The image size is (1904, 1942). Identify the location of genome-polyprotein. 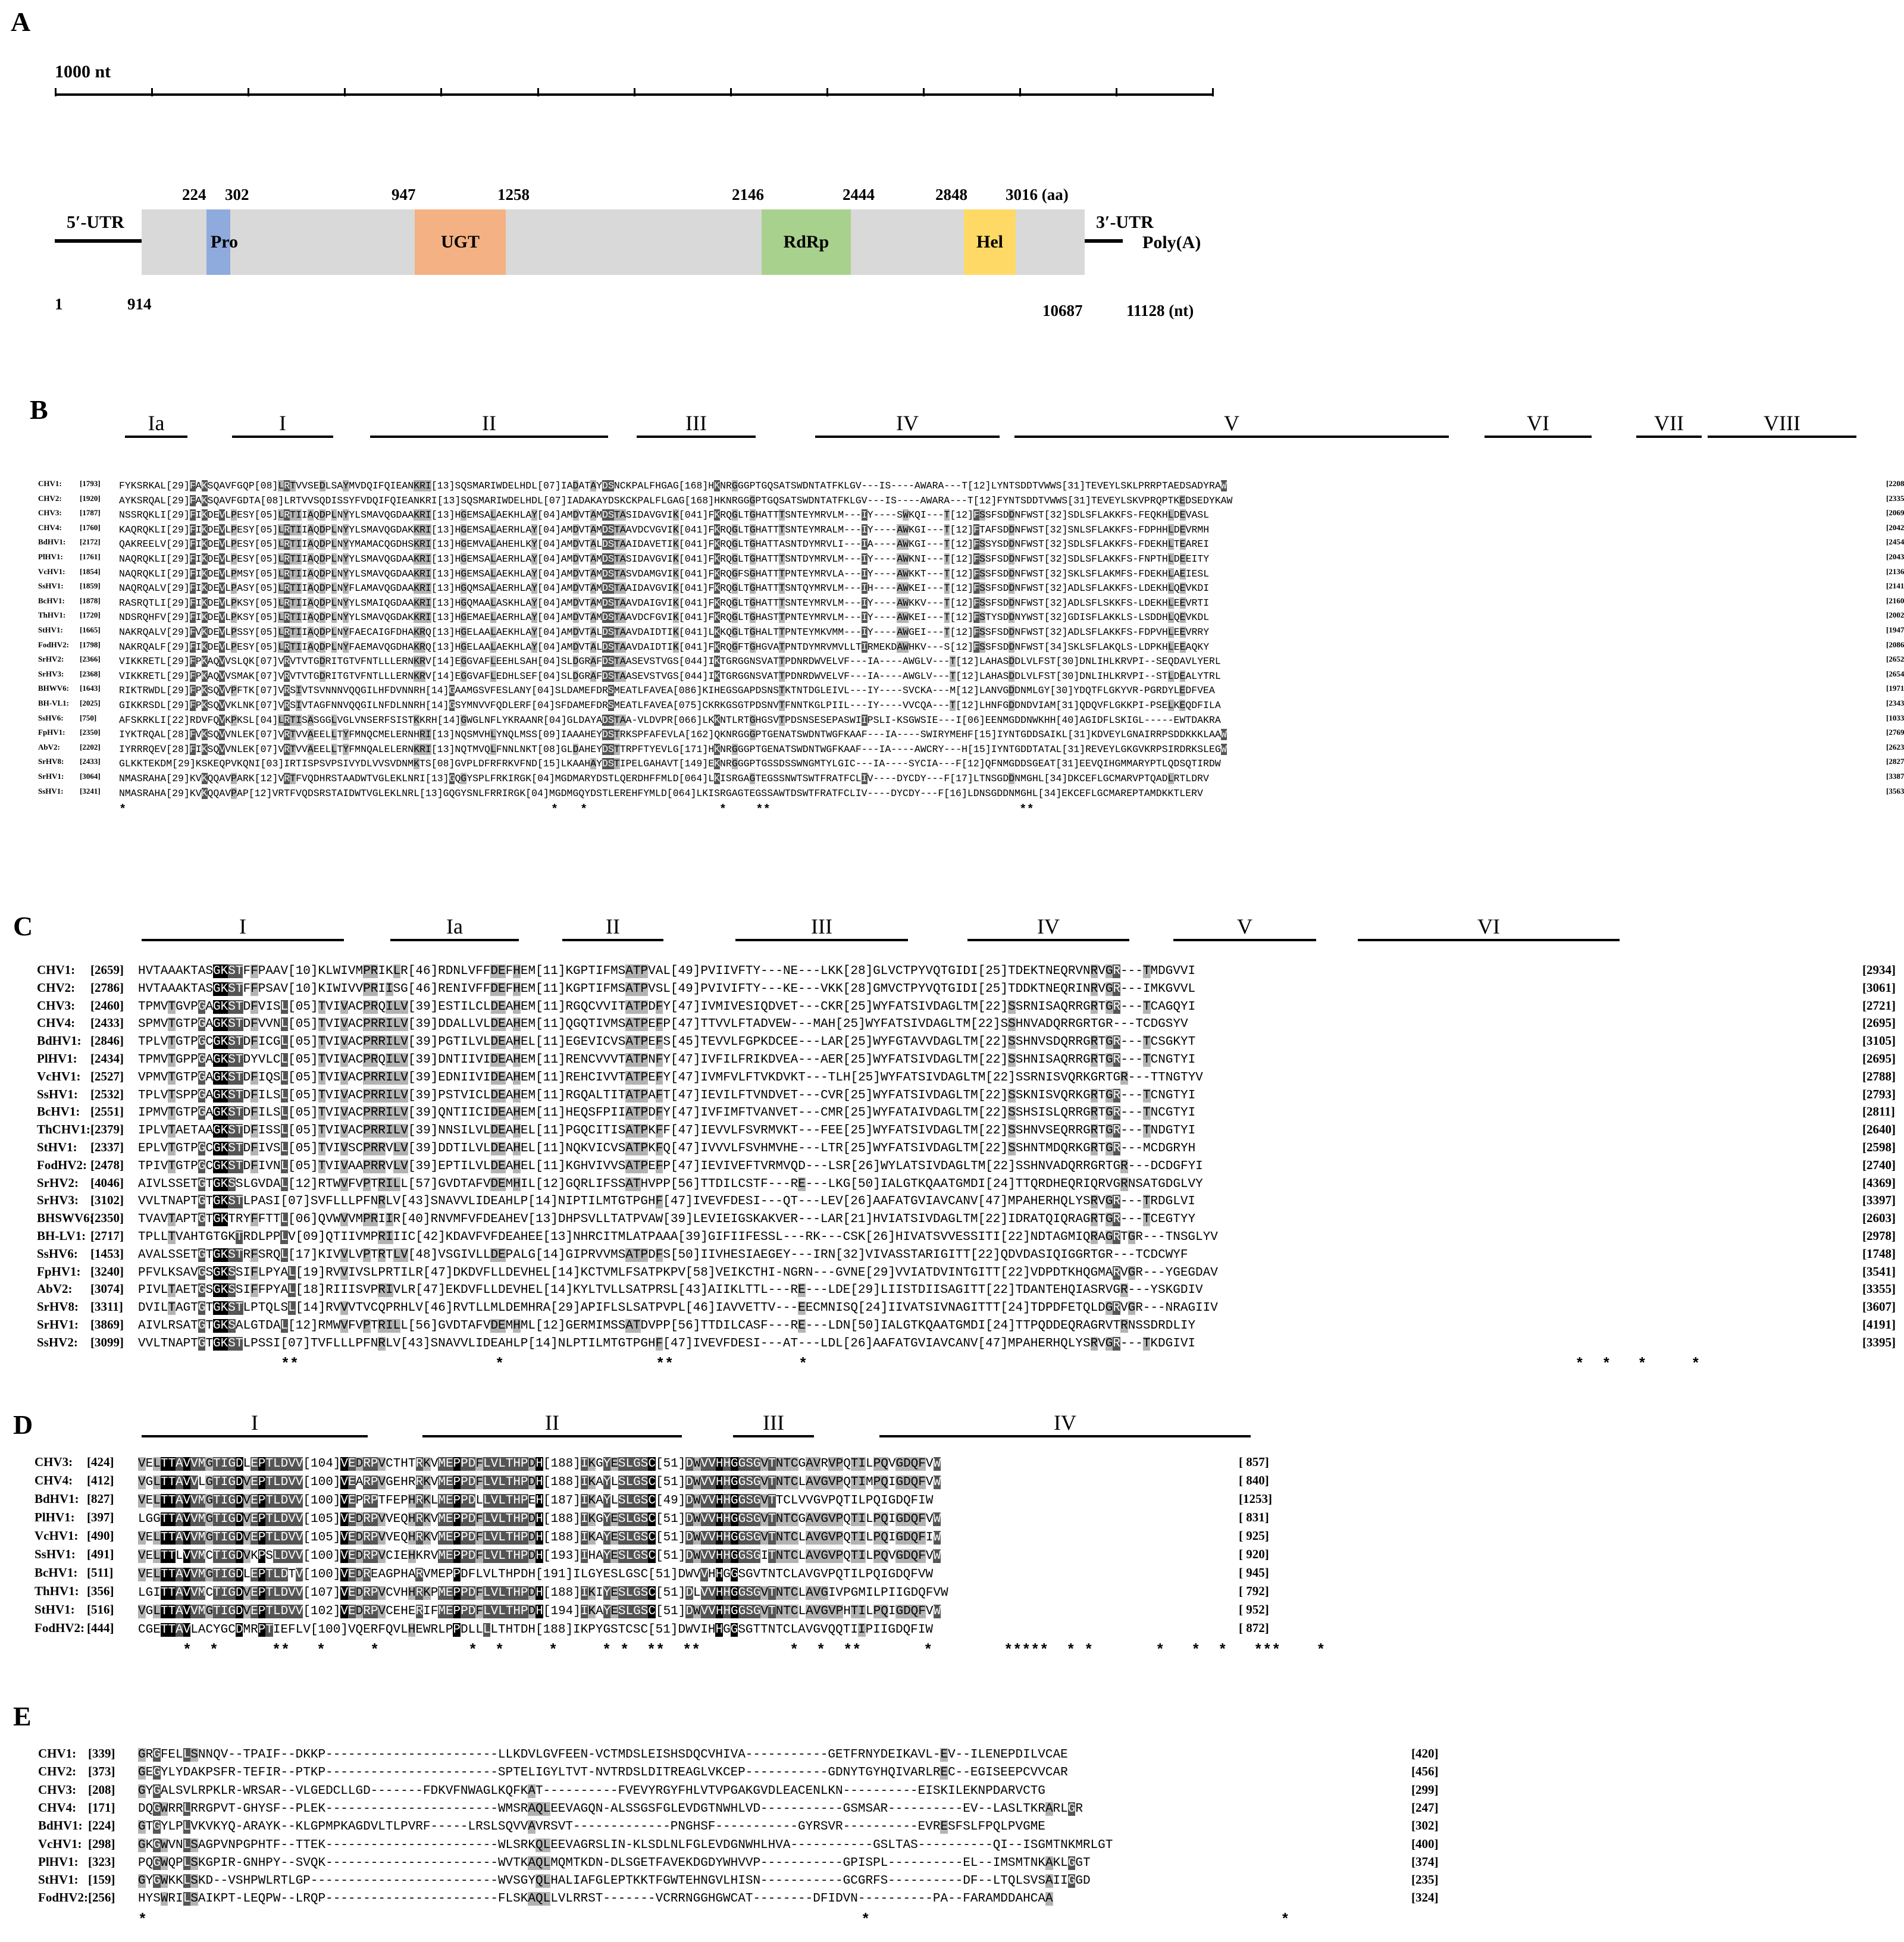
(613, 242).